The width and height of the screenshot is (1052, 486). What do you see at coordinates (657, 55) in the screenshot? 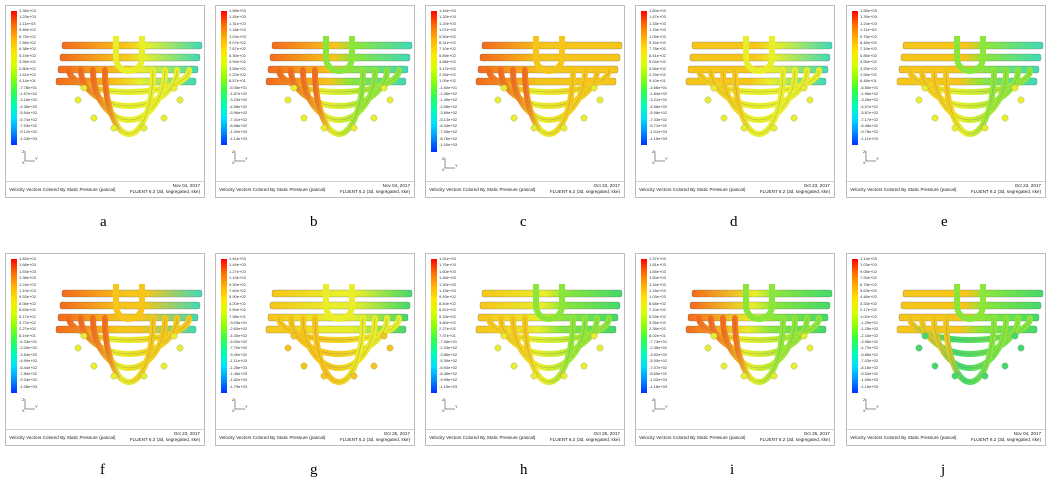
I see `colorbar-tick-label: 6.41e+02` at bounding box center [657, 55].